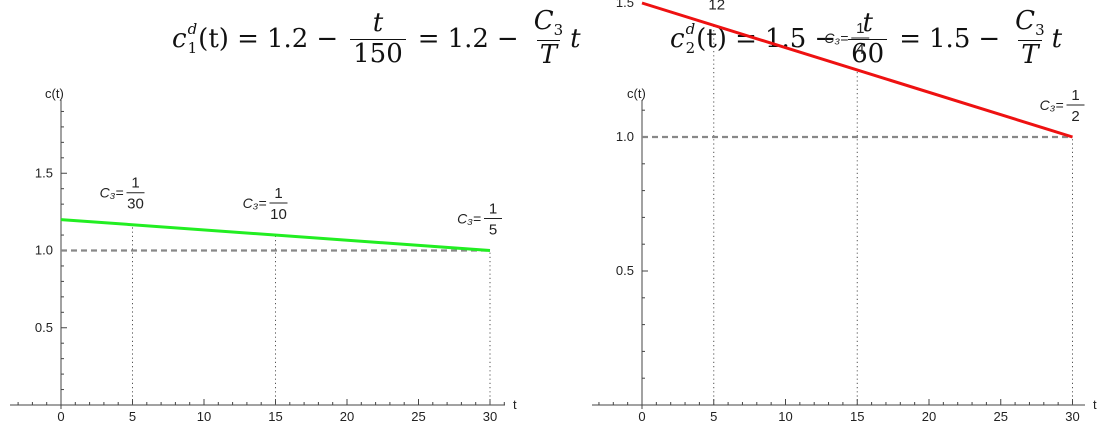 This screenshot has height=433, width=1107. Describe the element at coordinates (868, 53) in the screenshot. I see `formula-frac1-den: 60` at that location.